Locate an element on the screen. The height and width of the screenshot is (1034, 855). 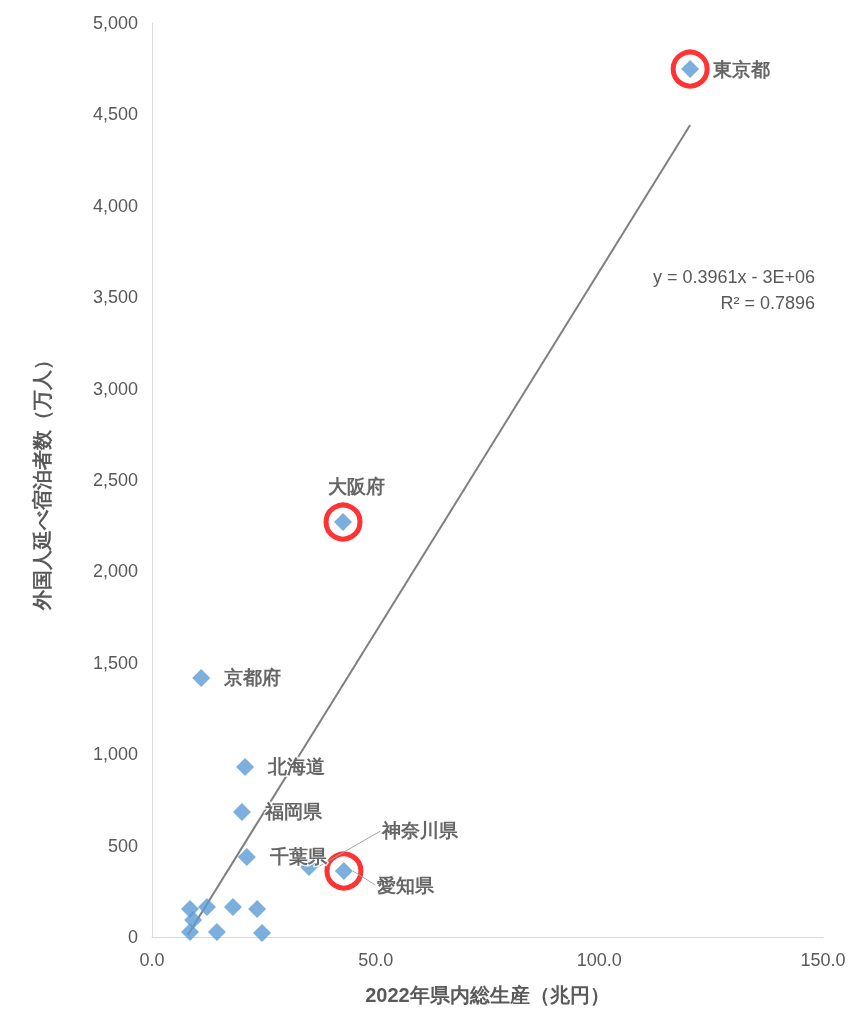
data-label: 千葉県 is located at coordinates (298, 857).